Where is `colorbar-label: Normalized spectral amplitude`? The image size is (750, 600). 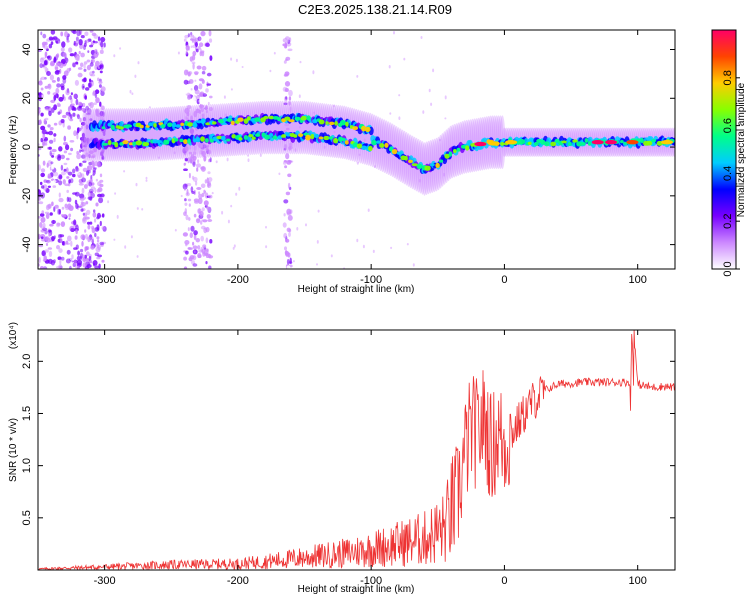
colorbar-label: Normalized spectral amplitude is located at coordinates (741, 149).